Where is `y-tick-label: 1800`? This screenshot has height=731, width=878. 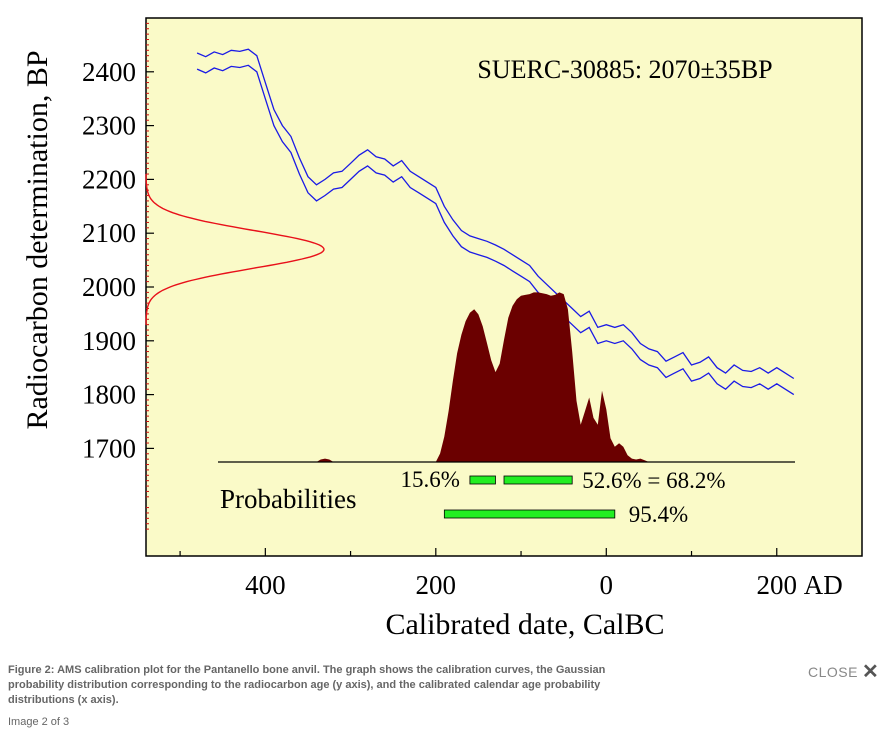 y-tick-label: 1800 is located at coordinates (109, 395).